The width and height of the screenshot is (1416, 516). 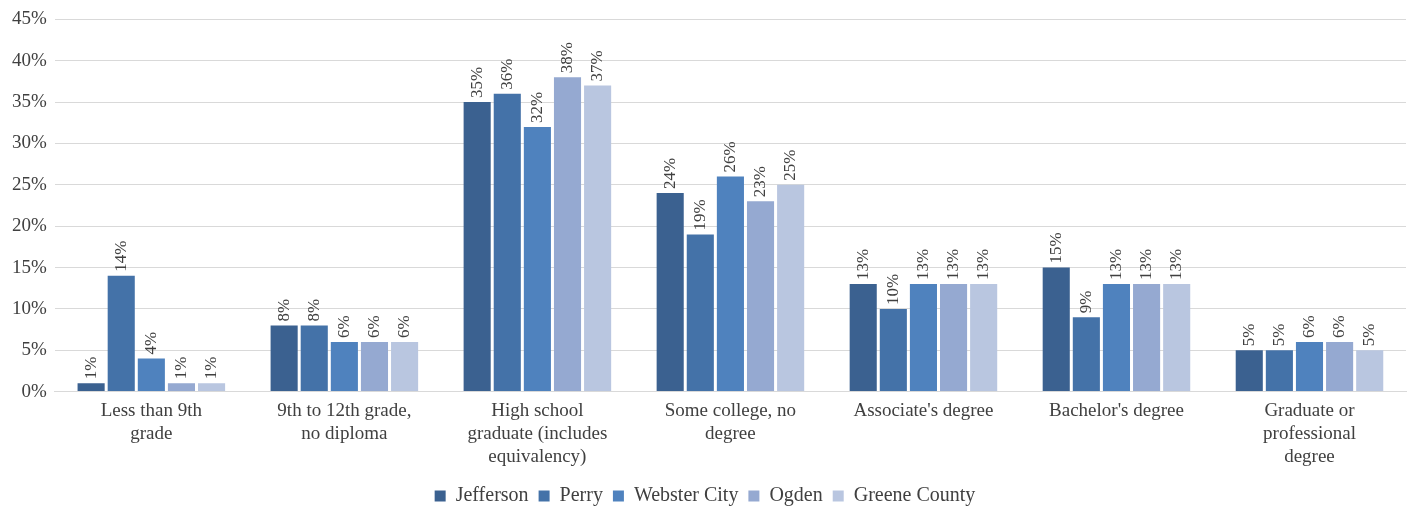 What do you see at coordinates (34, 349) in the screenshot?
I see `y-tick-label: 5%` at bounding box center [34, 349].